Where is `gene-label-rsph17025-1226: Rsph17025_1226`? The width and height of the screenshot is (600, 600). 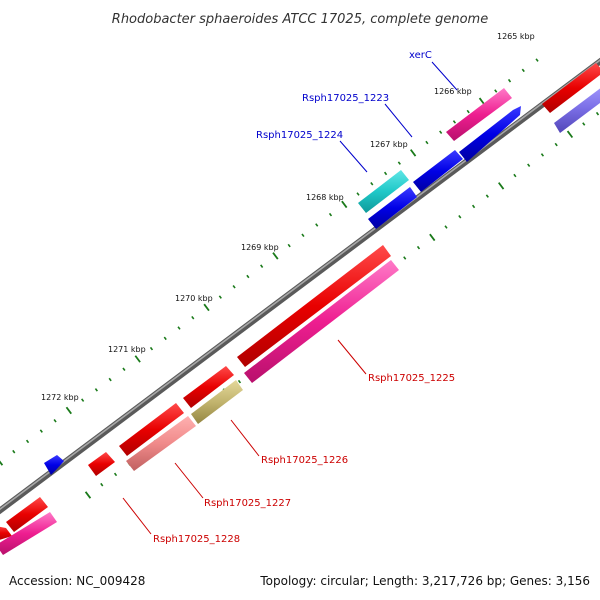 gene-label-rsph17025-1226: Rsph17025_1226 is located at coordinates (304, 460).